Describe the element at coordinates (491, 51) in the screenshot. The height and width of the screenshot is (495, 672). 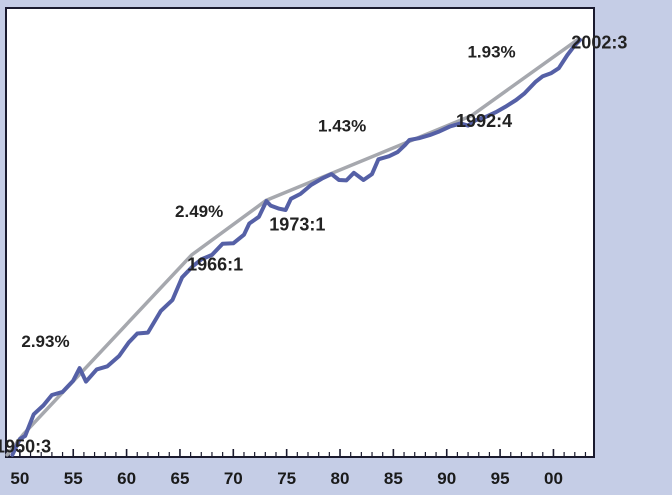
I see `annotation-rate-4: 1.93%` at that location.